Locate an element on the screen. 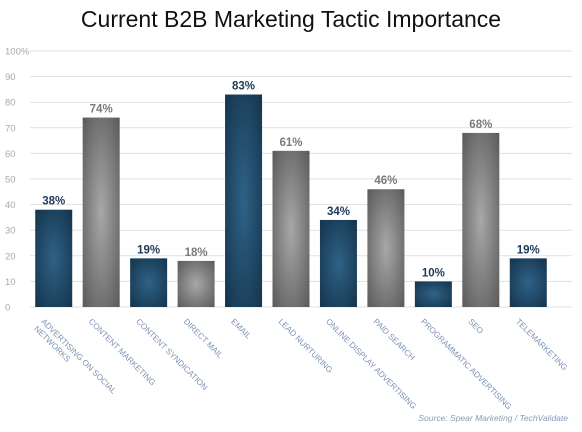 Image resolution: width=582 pixels, height=432 pixels. data-label: 34% is located at coordinates (338, 212).